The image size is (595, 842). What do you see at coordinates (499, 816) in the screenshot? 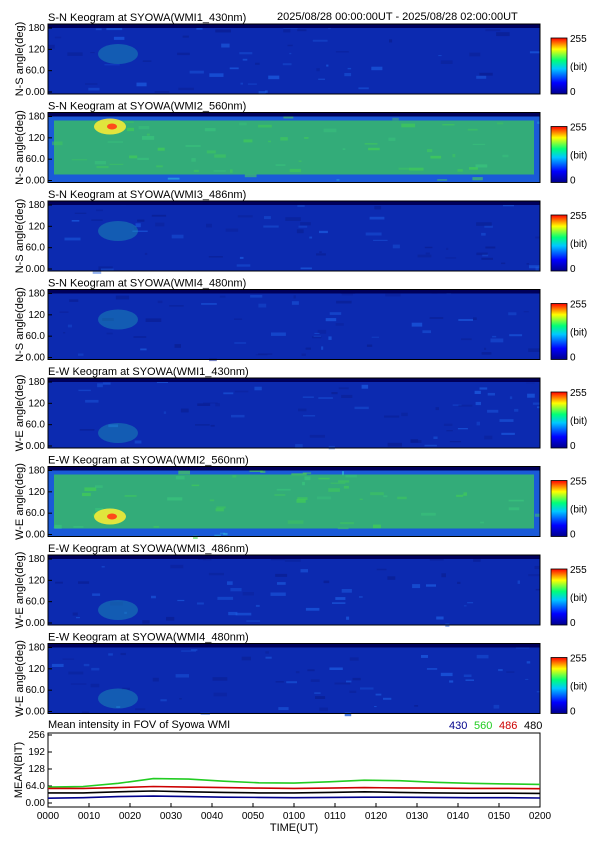
I see `xtick-label: 0150` at bounding box center [499, 816].